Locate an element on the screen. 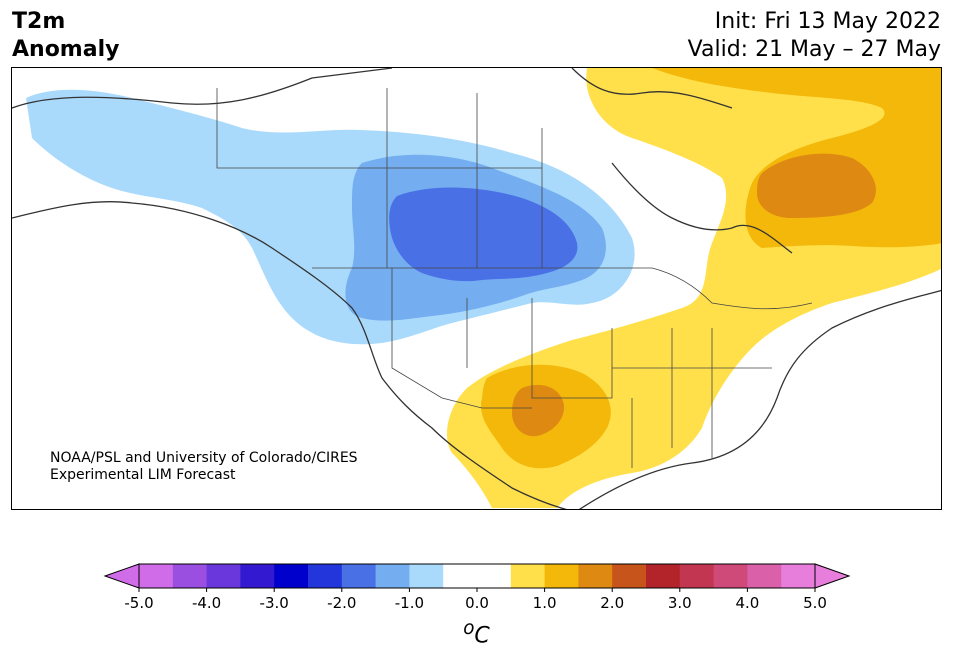 The height and width of the screenshot is (659, 953). colorbar-tick-label: 3.0 is located at coordinates (680, 603).